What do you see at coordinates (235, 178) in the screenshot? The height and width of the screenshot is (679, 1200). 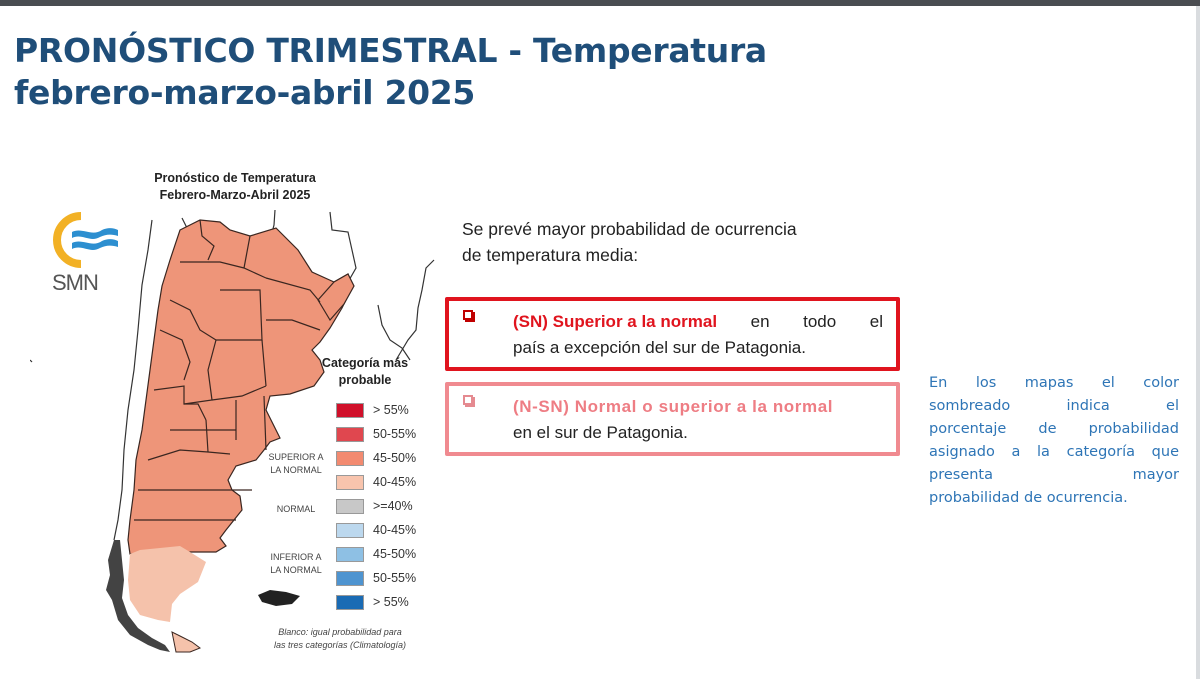 I see `map-title-line1: Pronóstico de Temperatura` at bounding box center [235, 178].